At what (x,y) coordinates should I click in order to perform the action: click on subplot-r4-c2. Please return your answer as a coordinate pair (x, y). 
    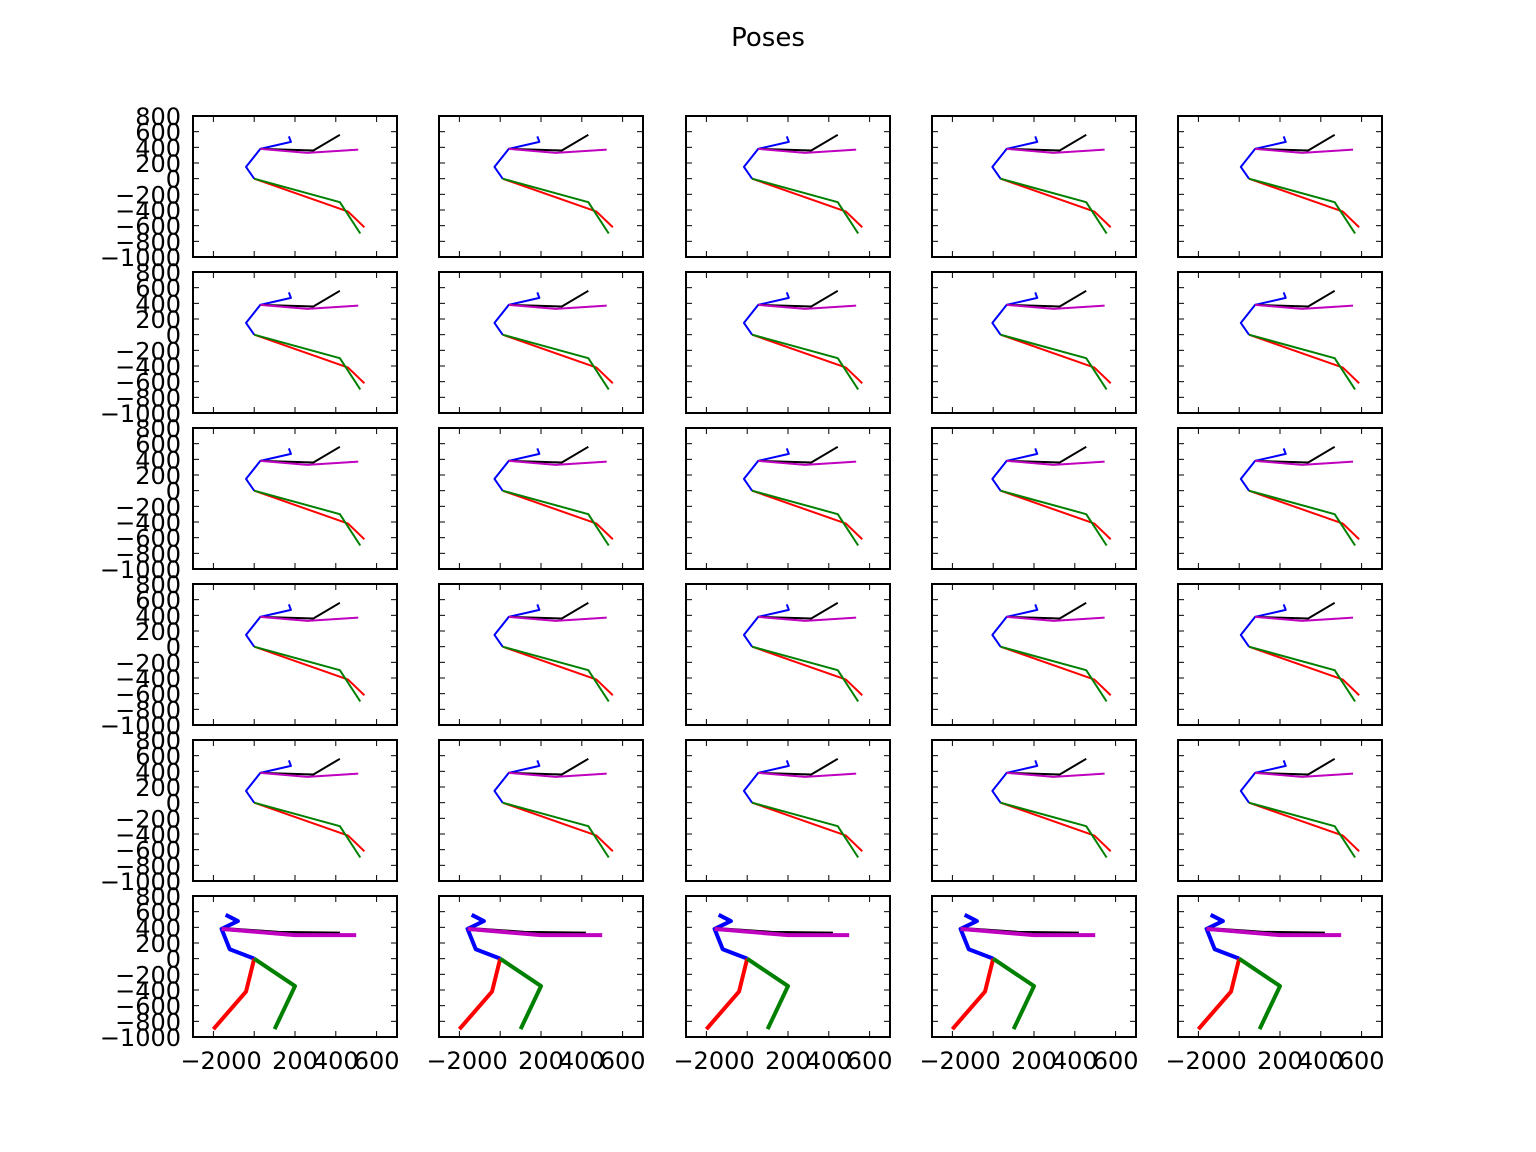
    Looking at the image, I should click on (541, 654).